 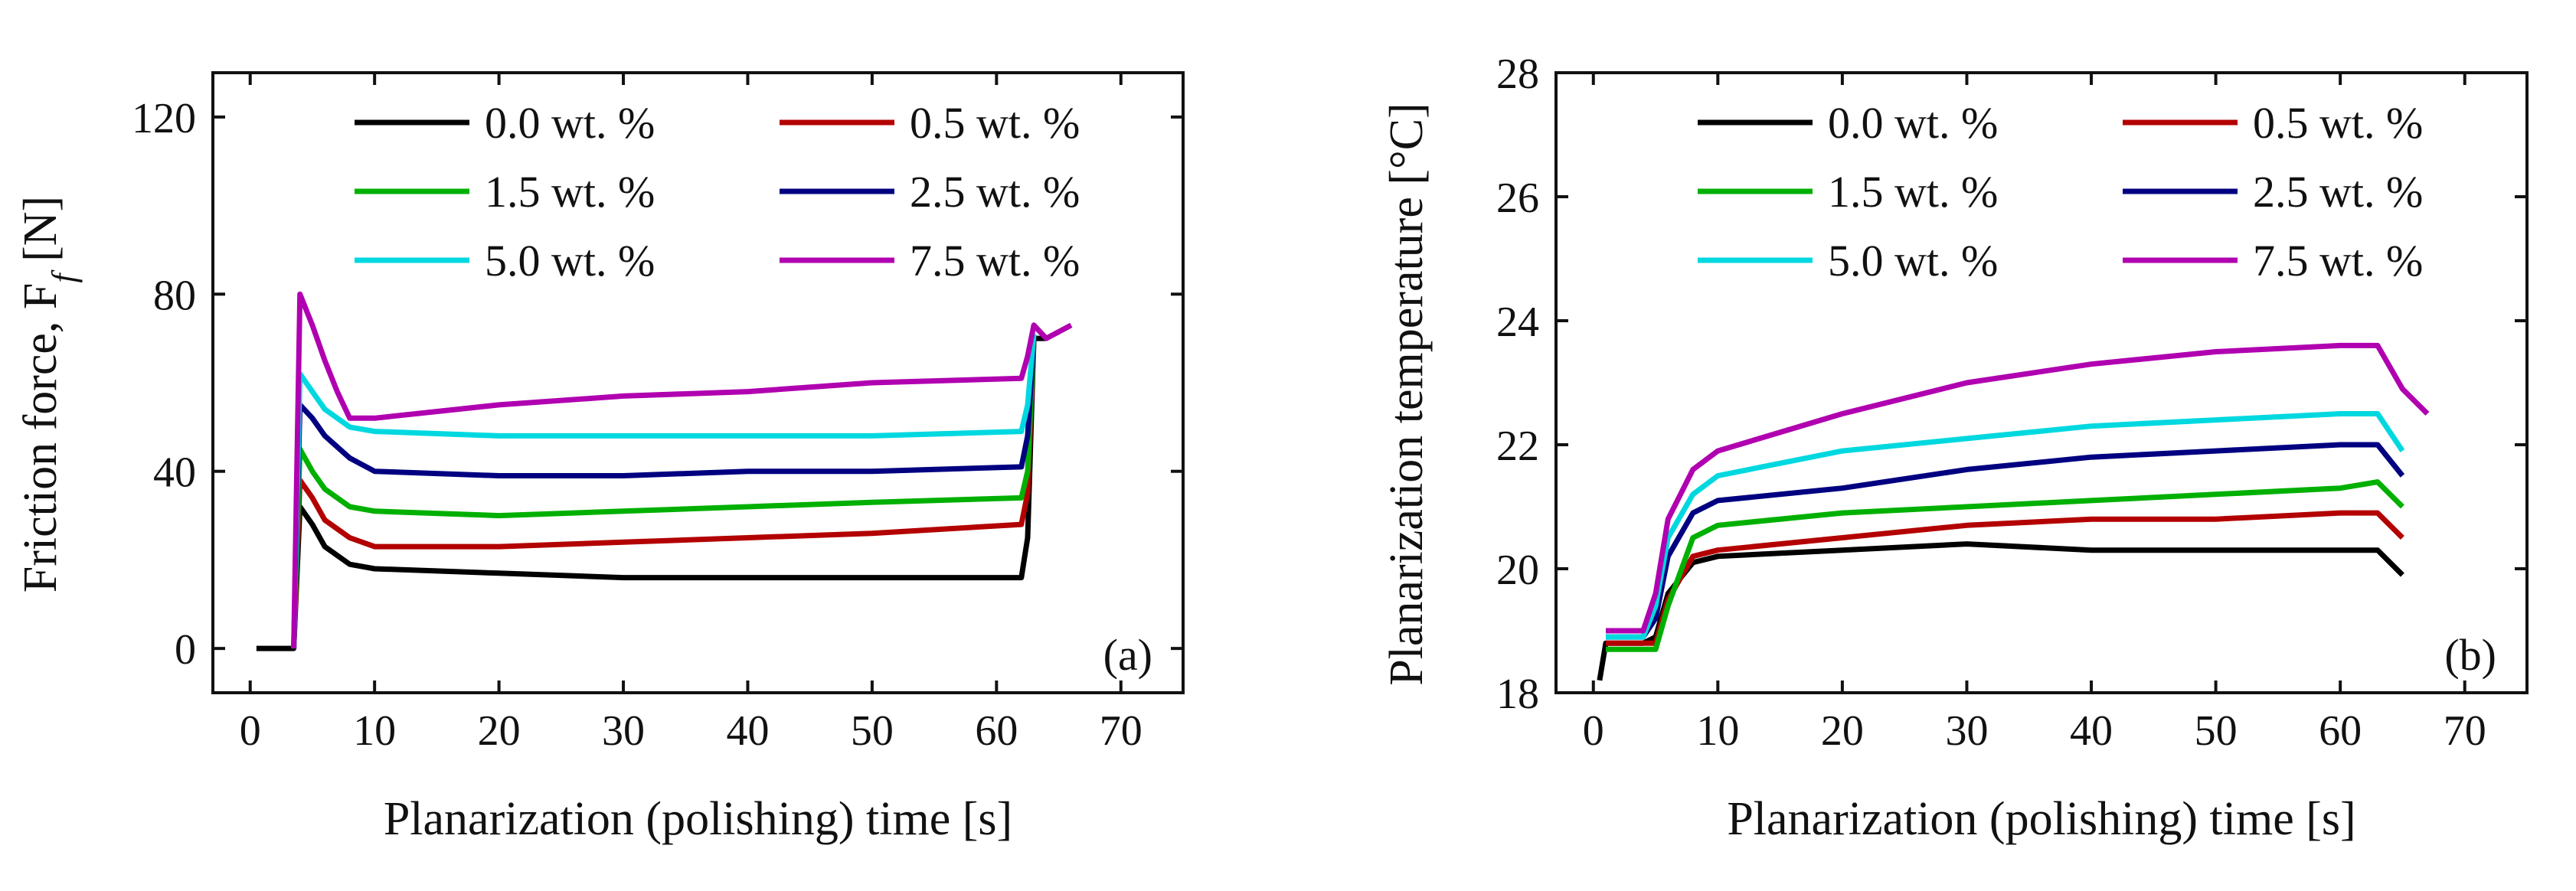 I want to click on series-line-05wt, so click(x=664, y=493).